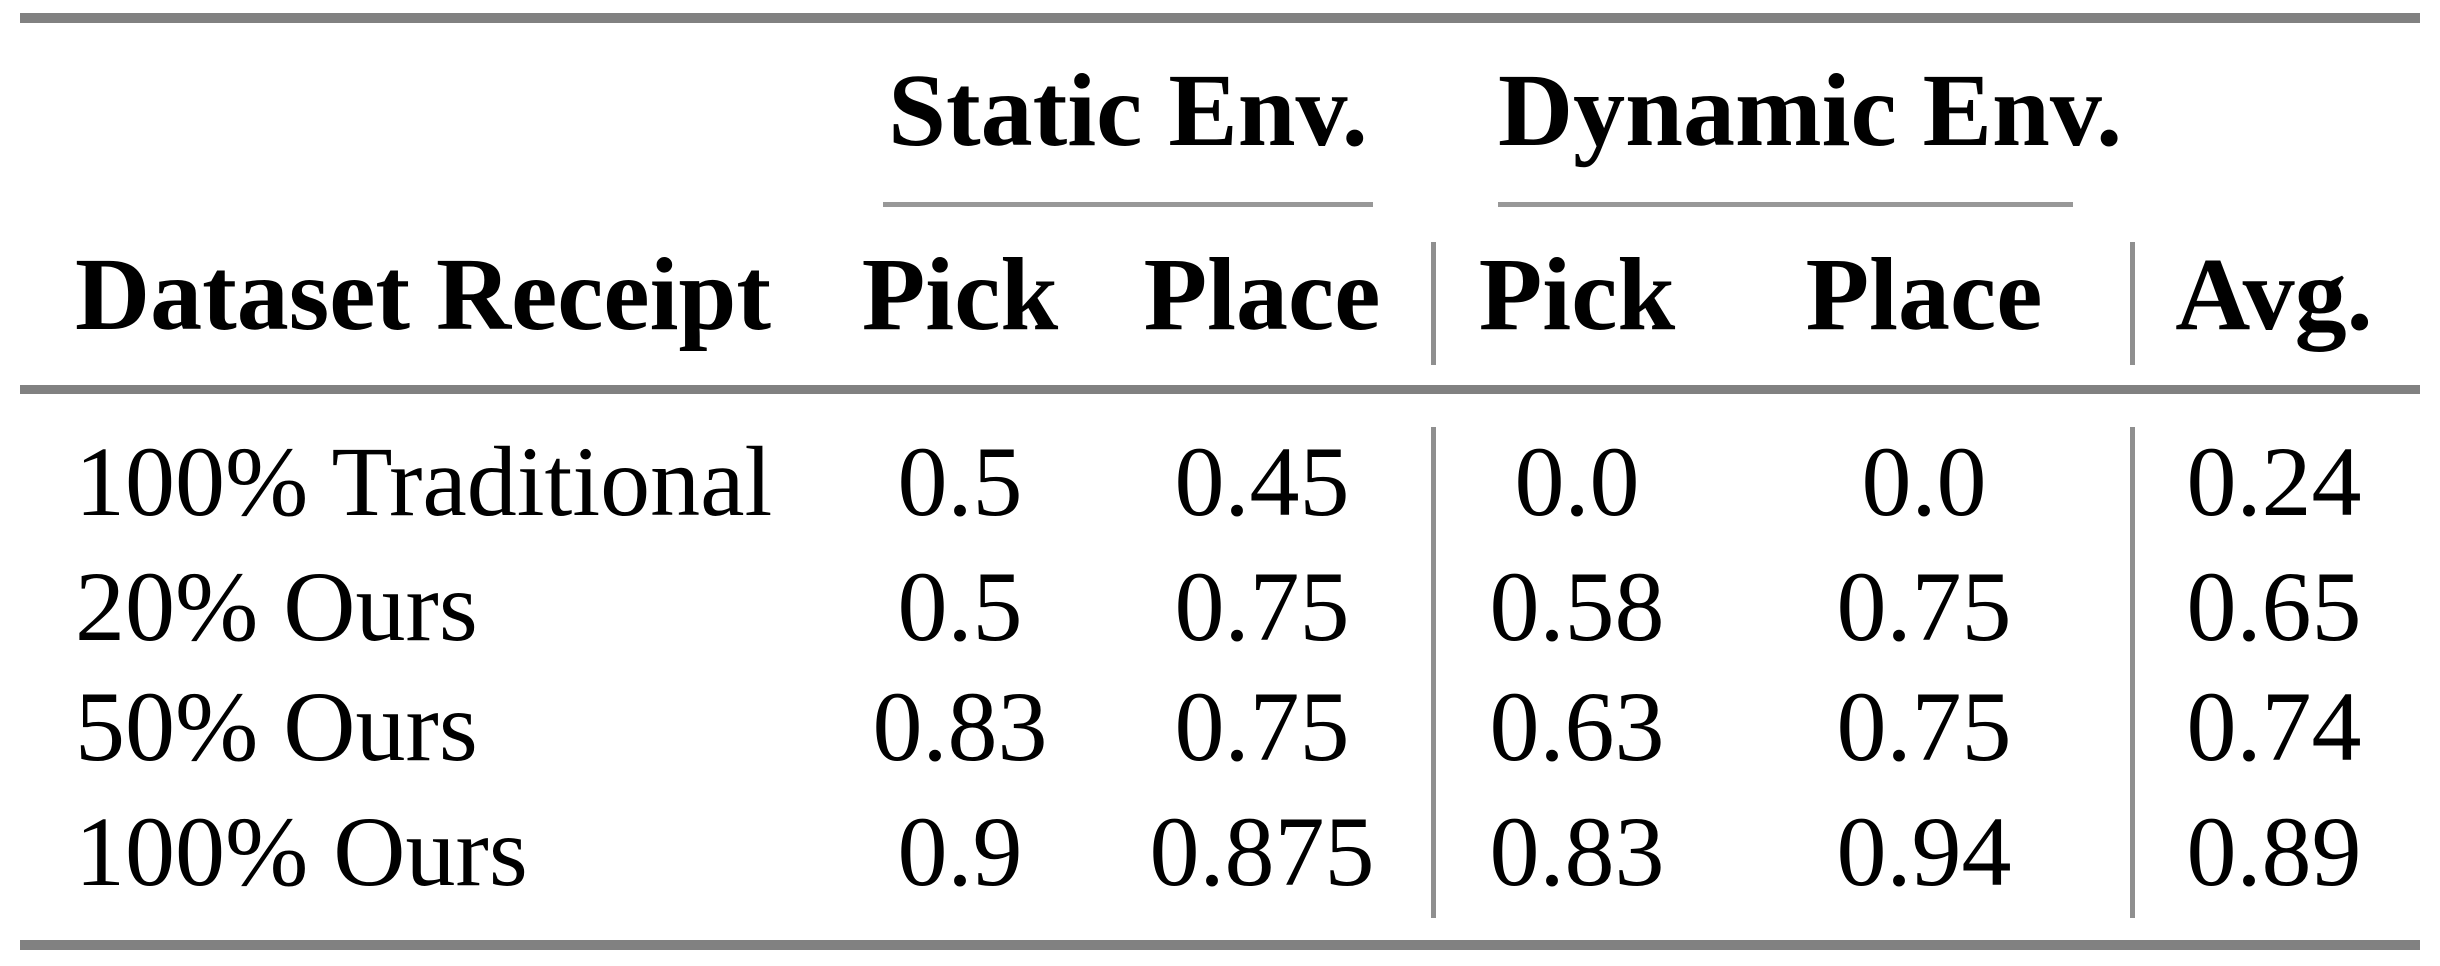 Image resolution: width=2440 pixels, height=966 pixels. I want to click on cell-dynamic-place: 0.94, so click(1924, 851).